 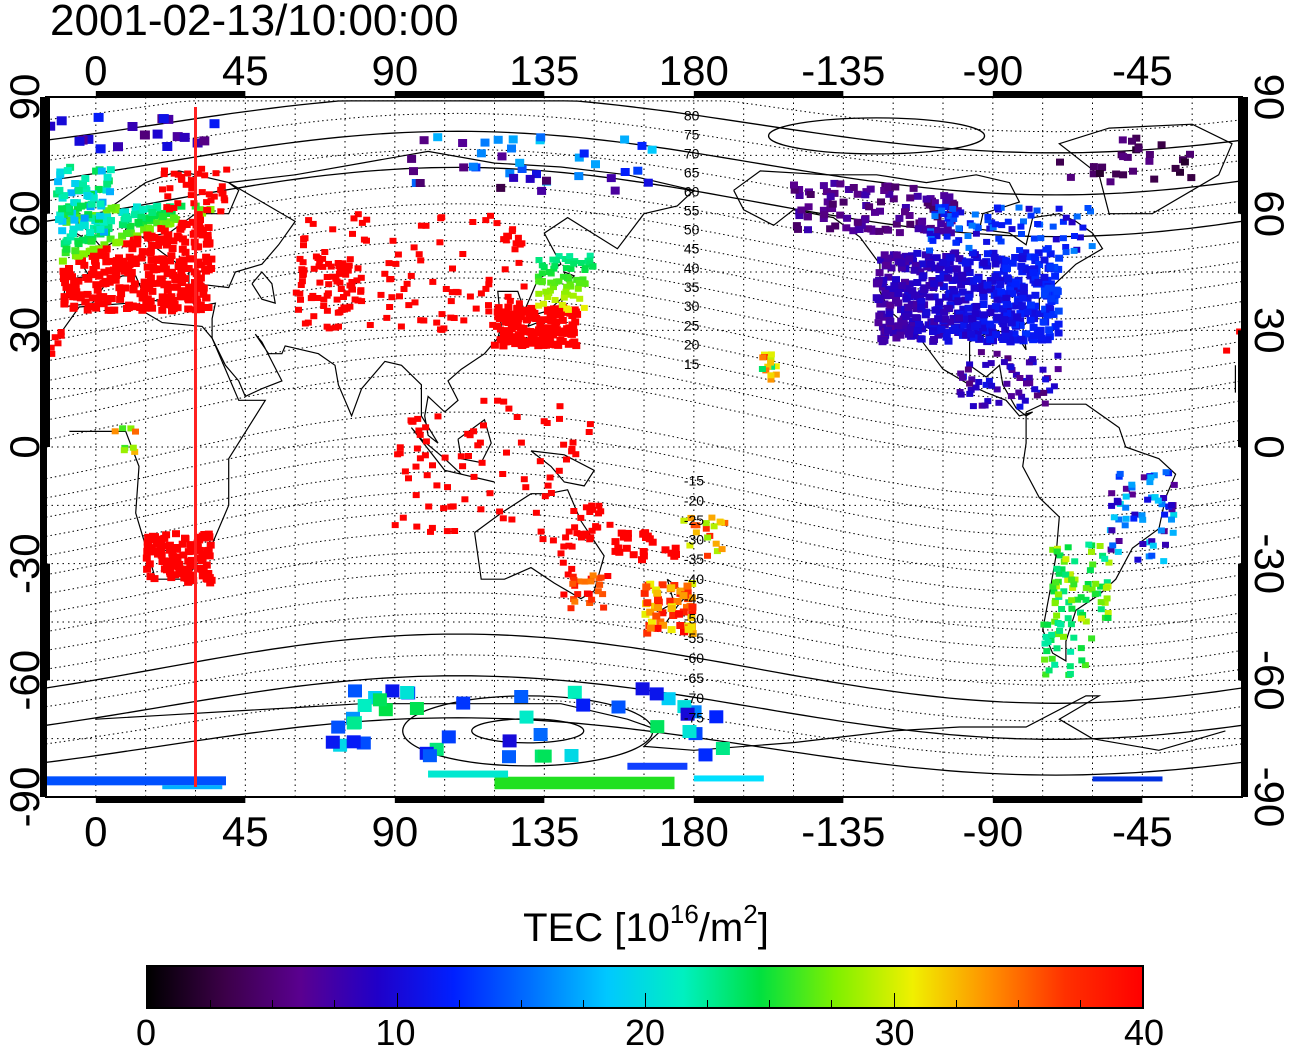 What do you see at coordinates (694, 70) in the screenshot?
I see `top-axis-label: 180` at bounding box center [694, 70].